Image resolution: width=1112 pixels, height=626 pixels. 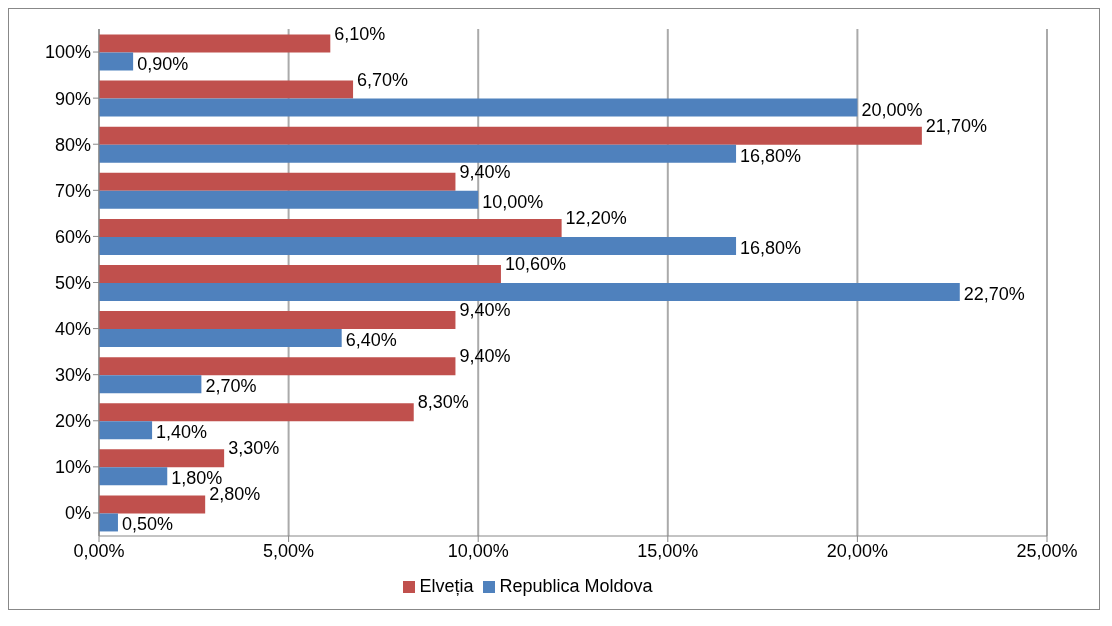 What do you see at coordinates (72, 328) in the screenshot?
I see `y-tick-label: 40%` at bounding box center [72, 328].